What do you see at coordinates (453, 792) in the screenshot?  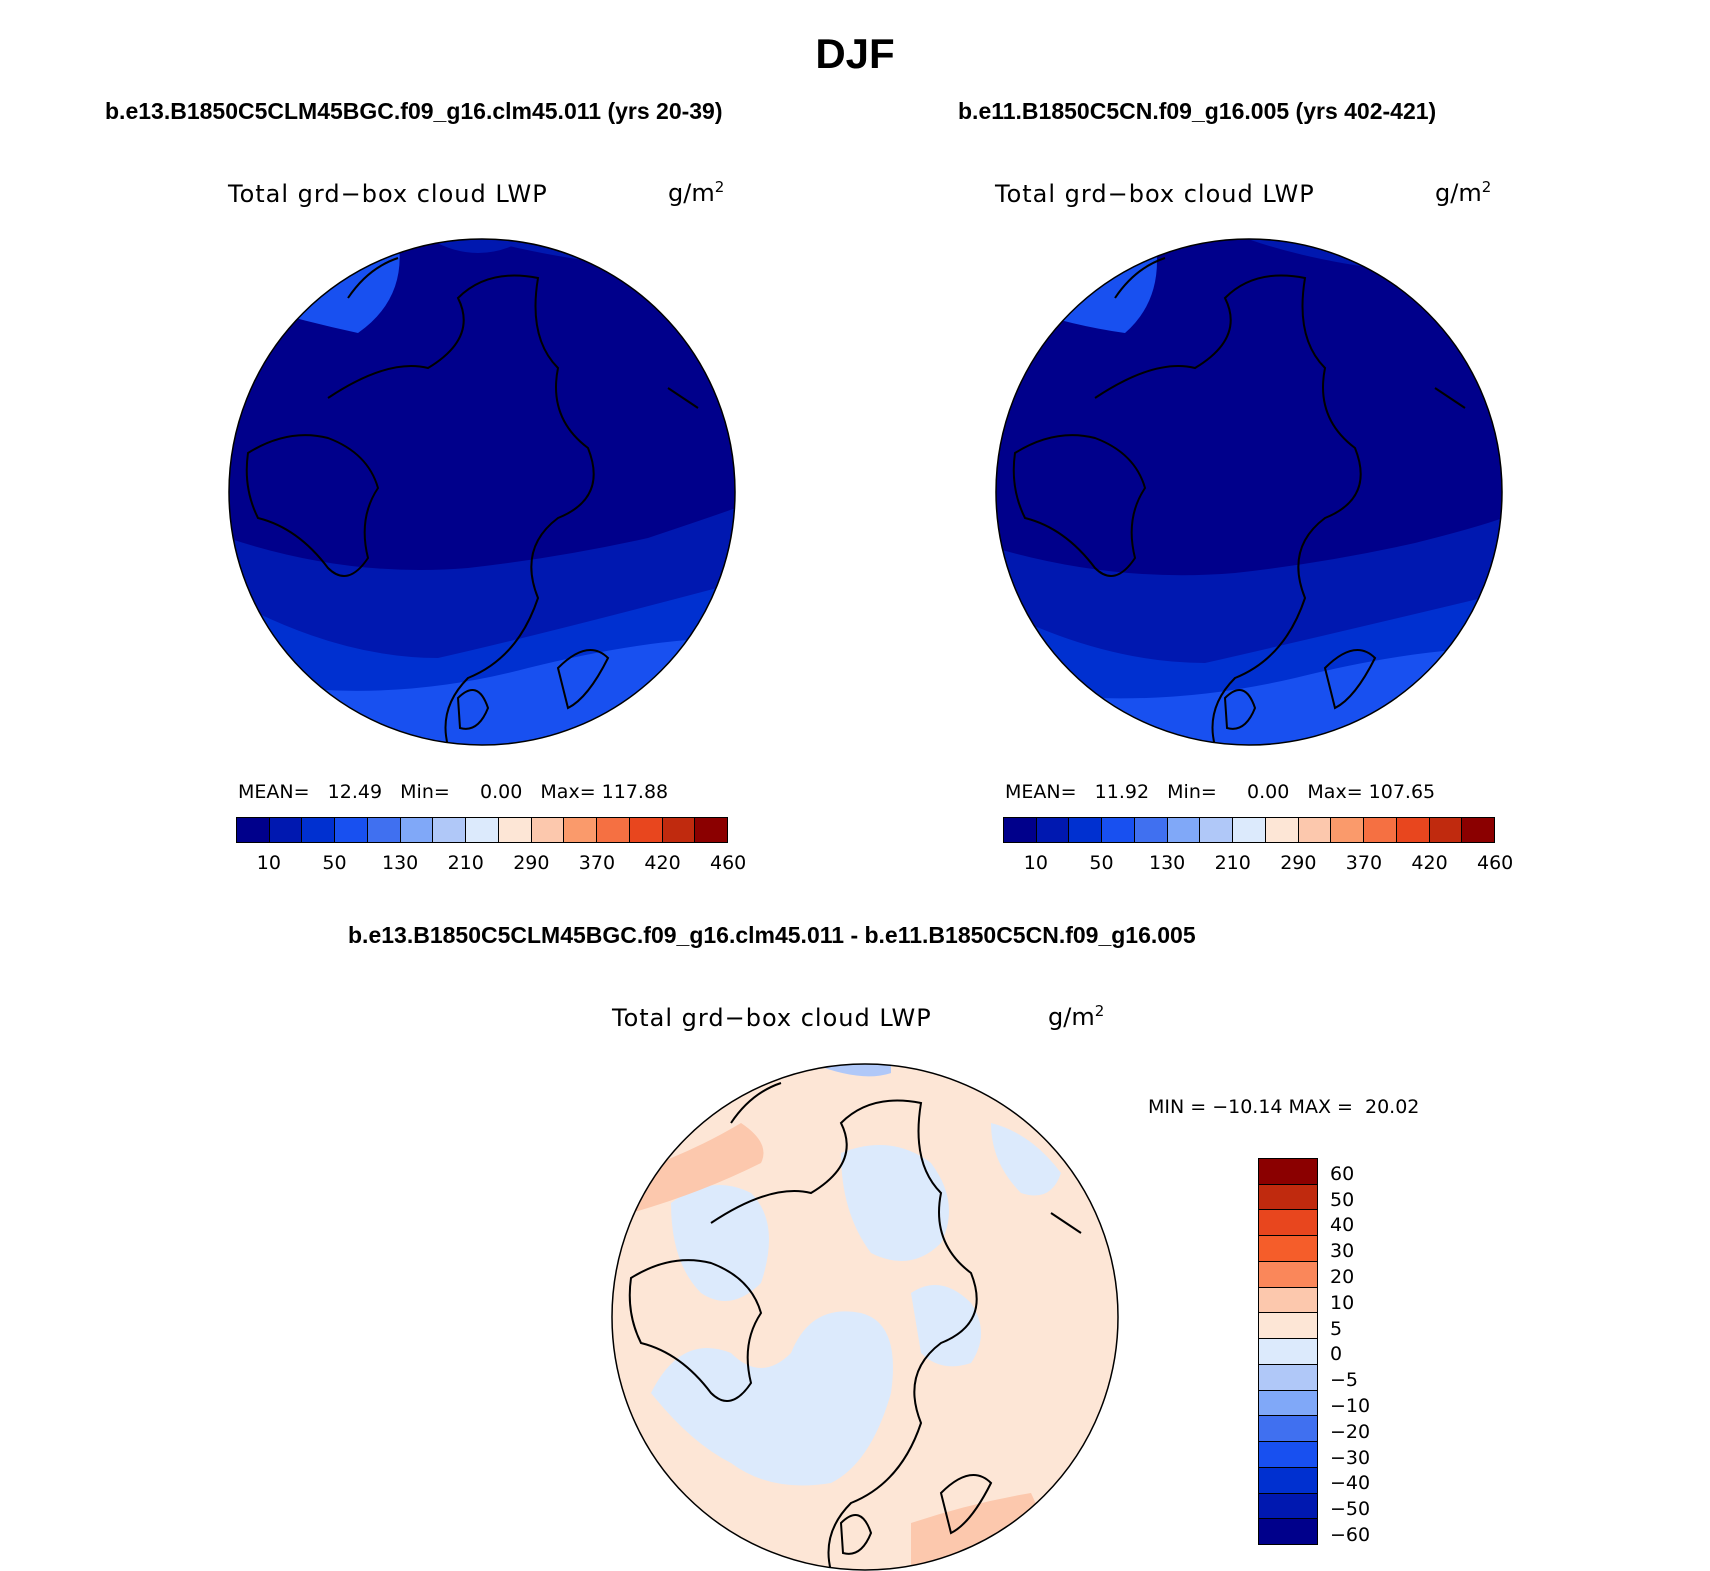 I see `left-stats: MEAN= 12.49 Min= 0.00 Max= 117.88` at bounding box center [453, 792].